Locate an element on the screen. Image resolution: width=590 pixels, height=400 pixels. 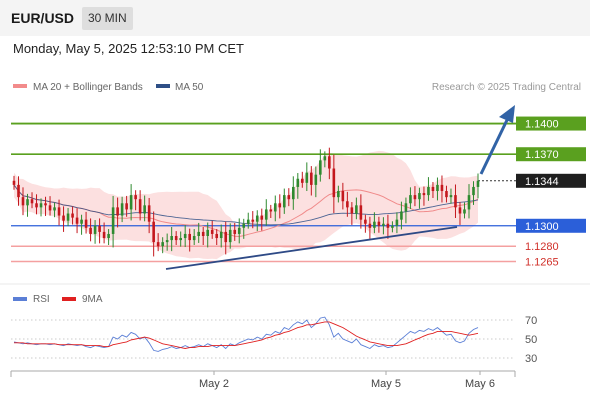
rsi-panel: 70 50 30 is located at coordinates (274, 340).